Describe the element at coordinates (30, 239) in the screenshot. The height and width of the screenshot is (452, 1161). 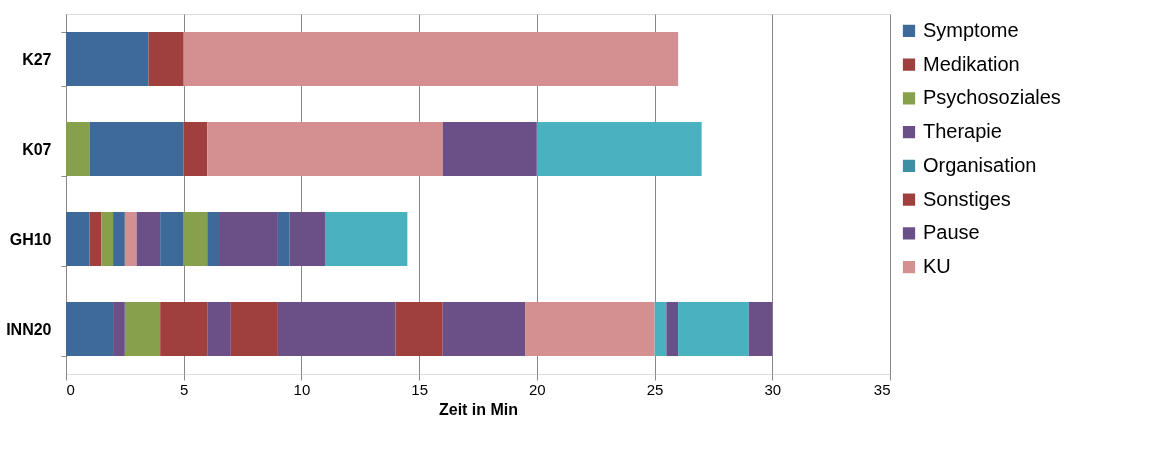
I see `y-tick-label: GH10` at that location.